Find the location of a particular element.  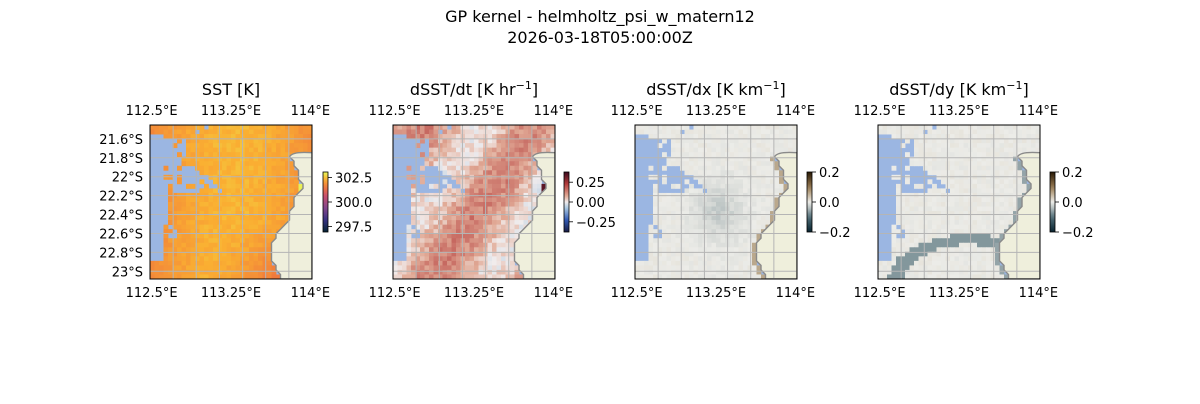

colorbar-tick-label: 300.0 is located at coordinates (353, 203).